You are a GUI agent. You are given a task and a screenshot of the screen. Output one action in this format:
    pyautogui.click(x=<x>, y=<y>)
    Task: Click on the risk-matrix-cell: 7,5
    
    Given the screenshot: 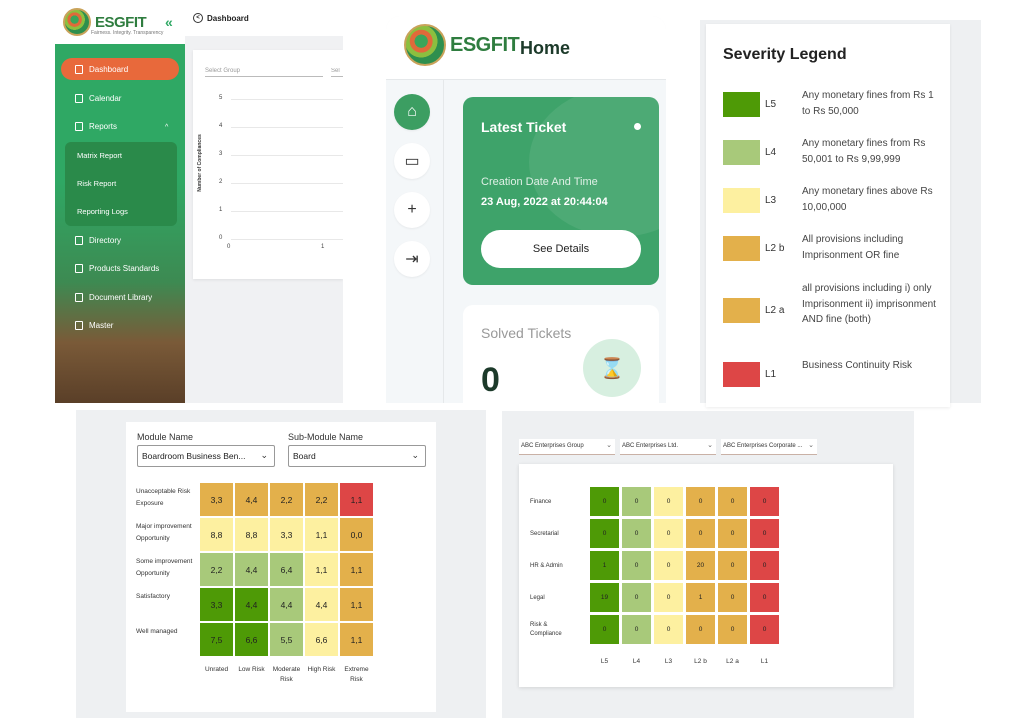 What is the action you would take?
    pyautogui.click(x=216, y=639)
    